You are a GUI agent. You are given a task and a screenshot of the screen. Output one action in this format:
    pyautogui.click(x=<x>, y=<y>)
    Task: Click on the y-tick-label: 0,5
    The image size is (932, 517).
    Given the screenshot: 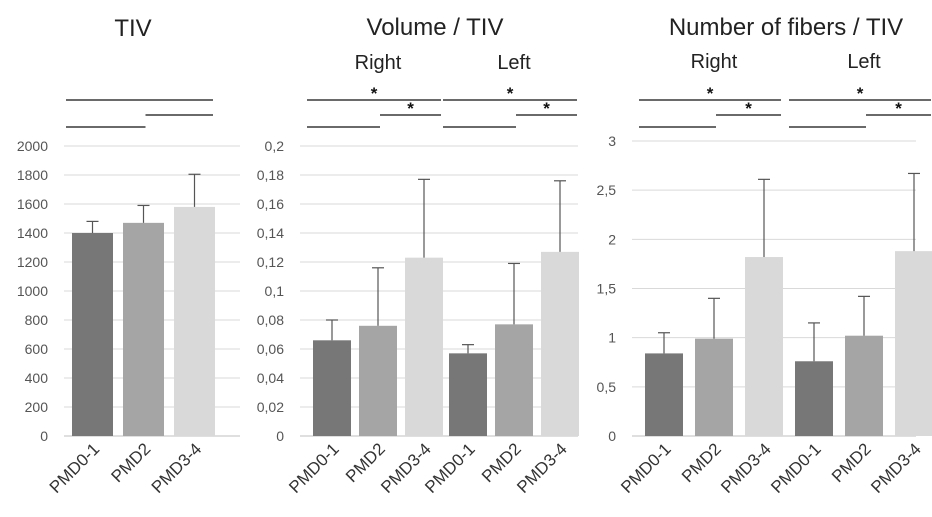 What is the action you would take?
    pyautogui.click(x=607, y=387)
    